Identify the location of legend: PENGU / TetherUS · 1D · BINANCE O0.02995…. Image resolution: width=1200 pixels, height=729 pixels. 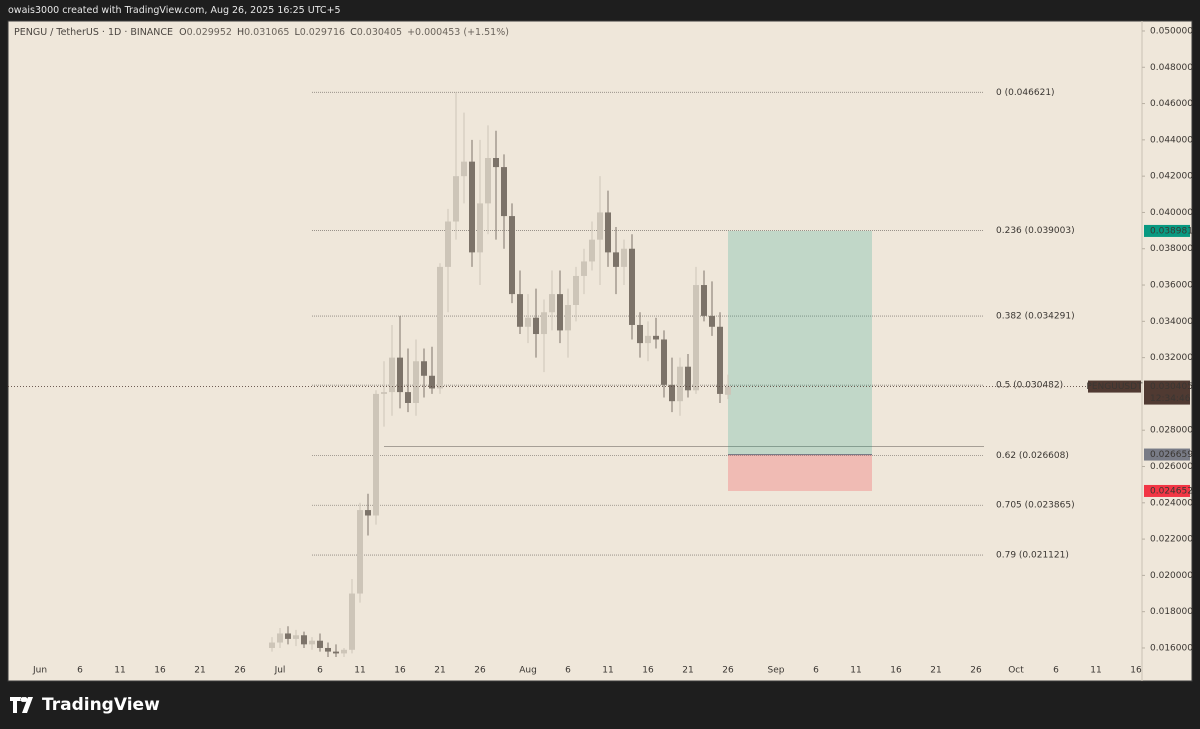
(264, 32).